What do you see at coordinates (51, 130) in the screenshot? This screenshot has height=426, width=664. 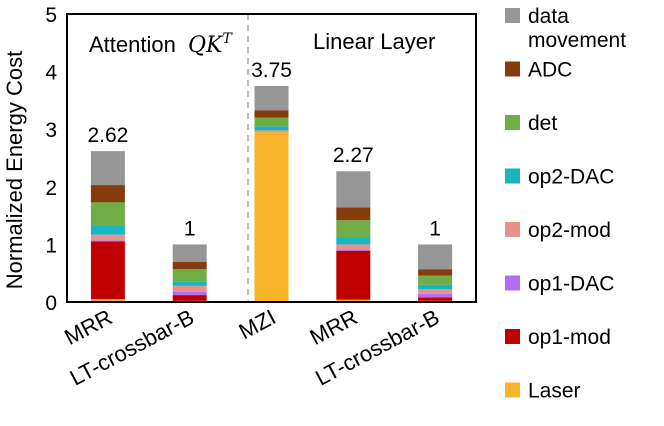 I see `y-tick-label: 3` at bounding box center [51, 130].